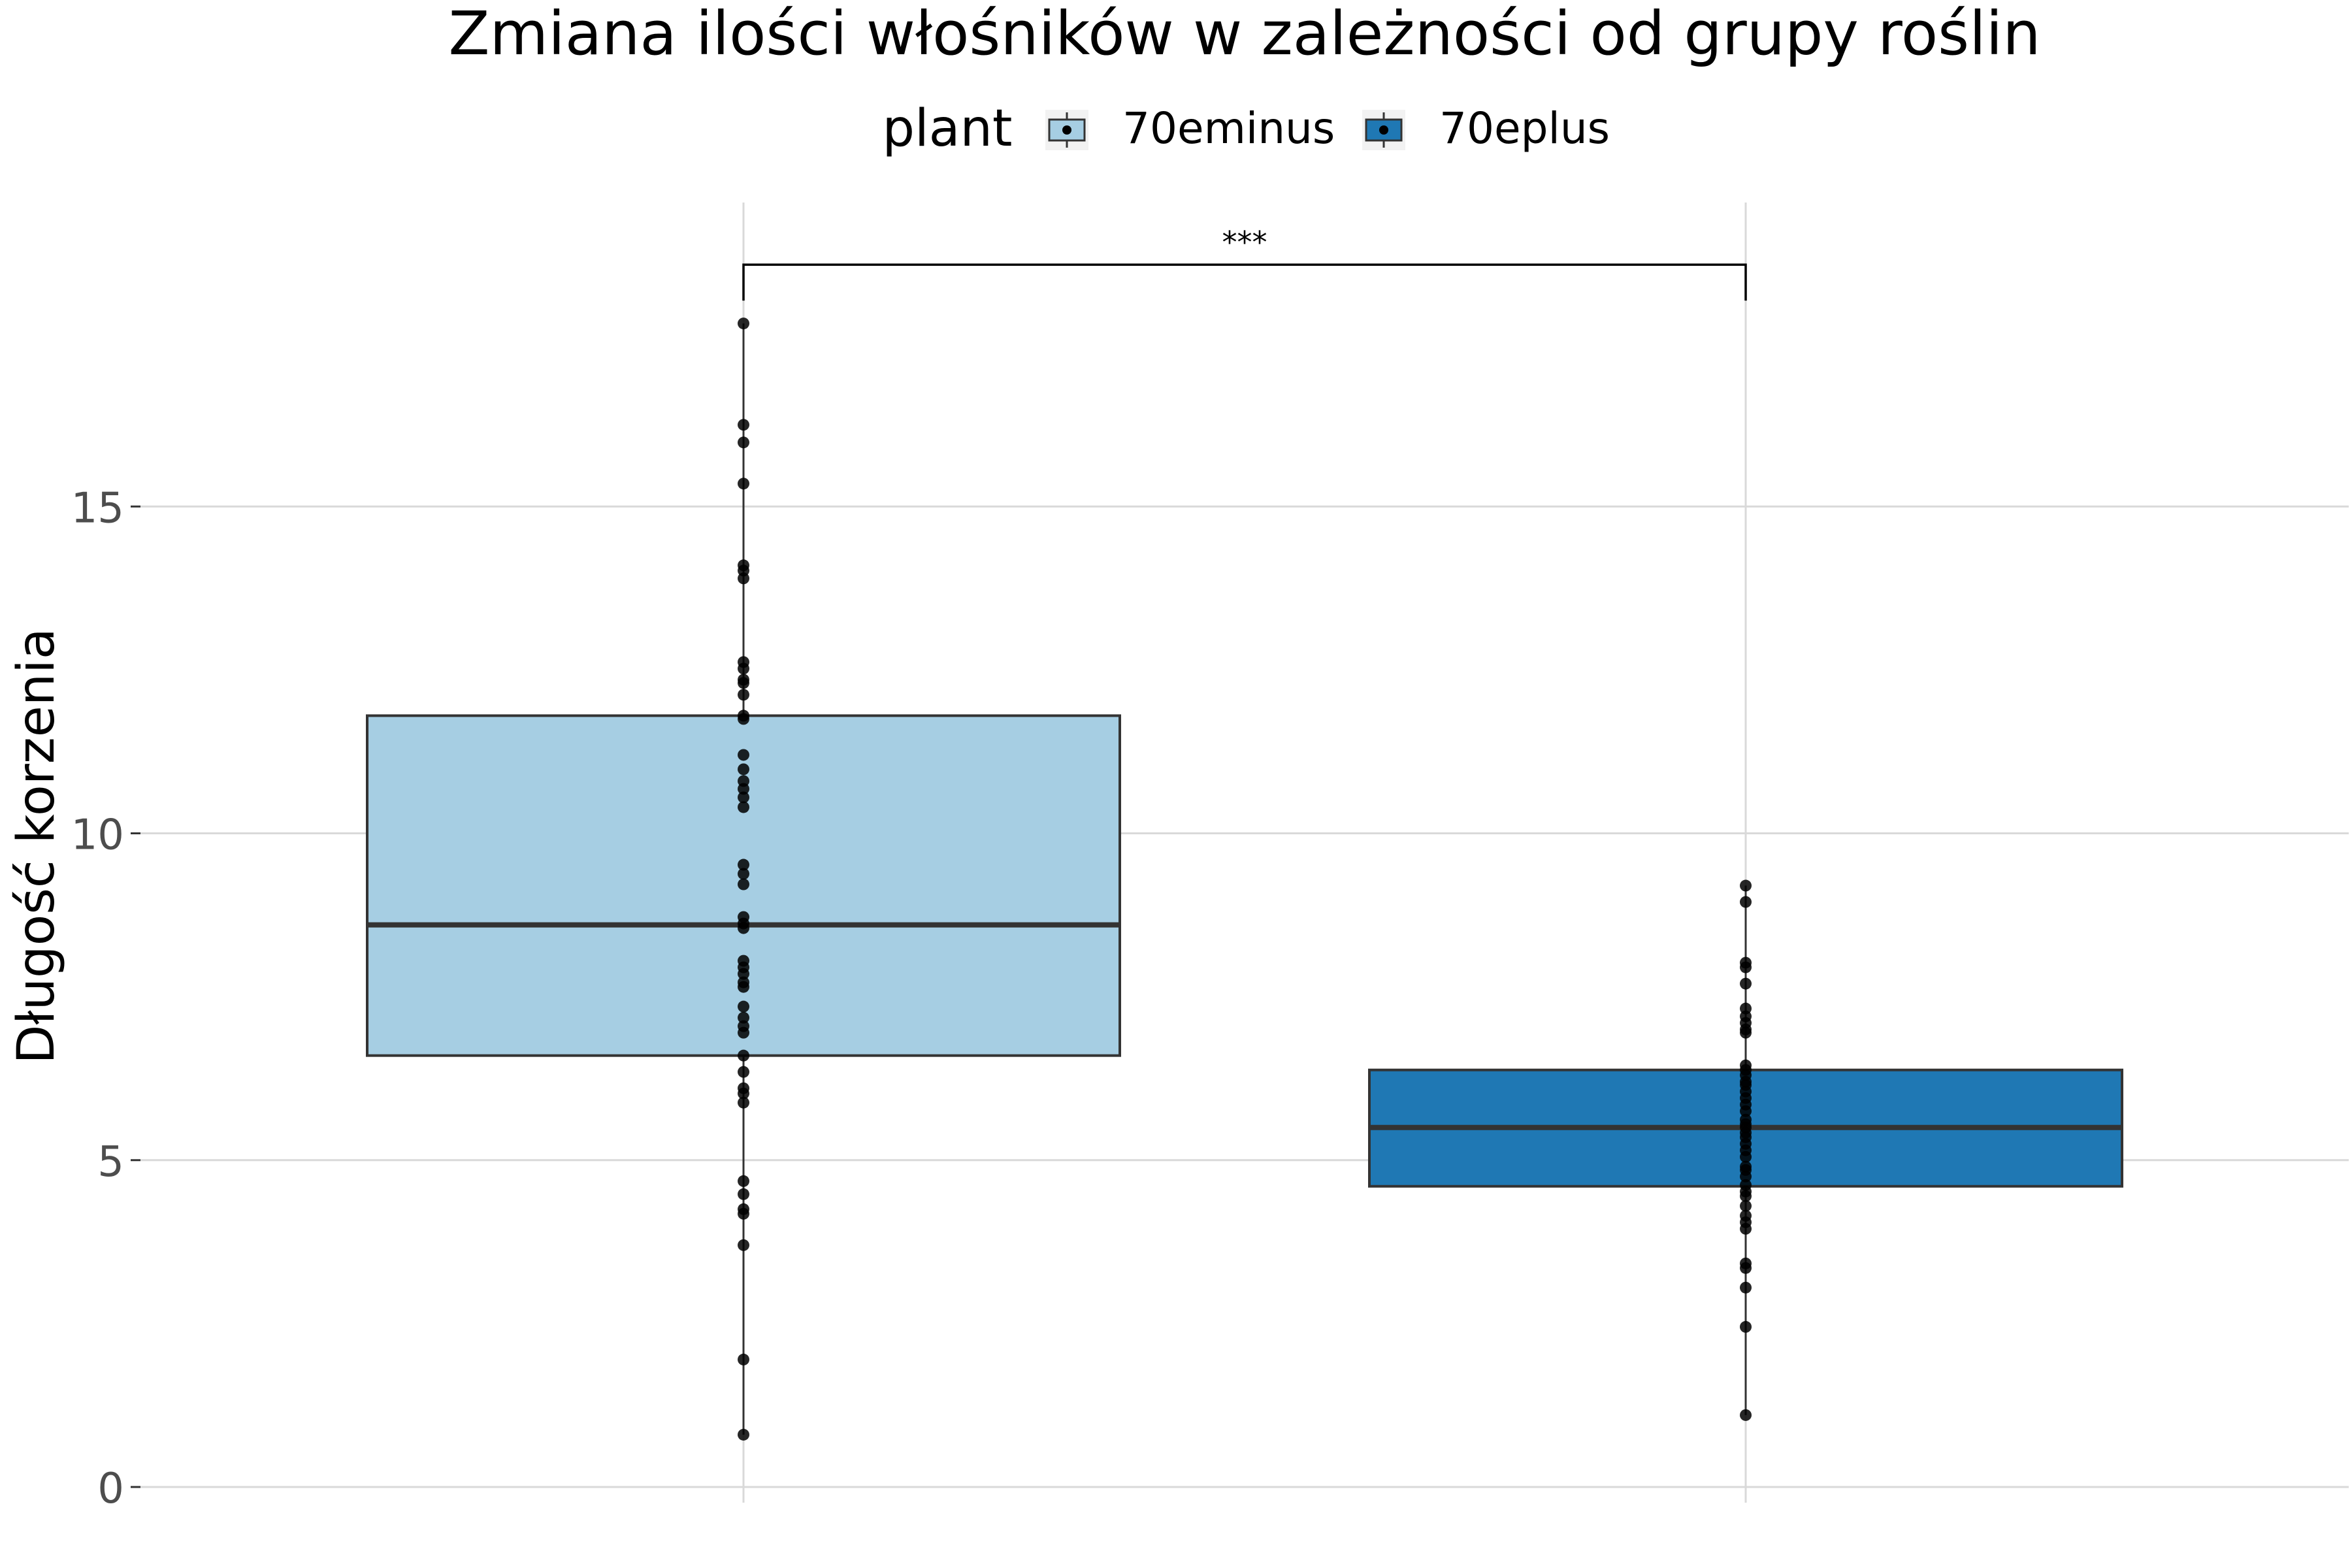 The height and width of the screenshot is (1568, 2352). What do you see at coordinates (97, 835) in the screenshot?
I see `y-tick-label: 10` at bounding box center [97, 835].